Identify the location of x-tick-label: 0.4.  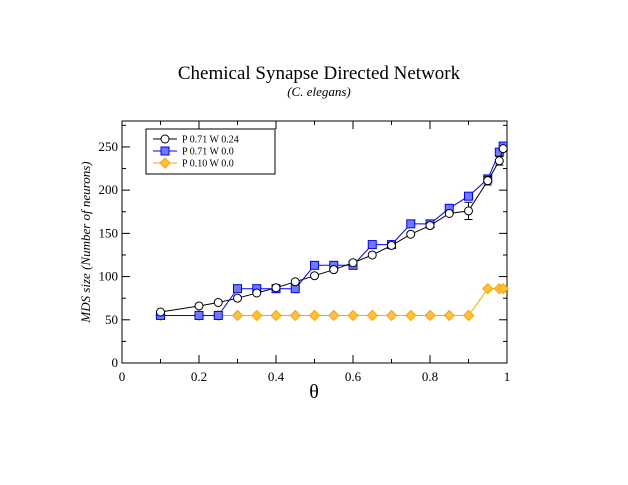
(276, 376).